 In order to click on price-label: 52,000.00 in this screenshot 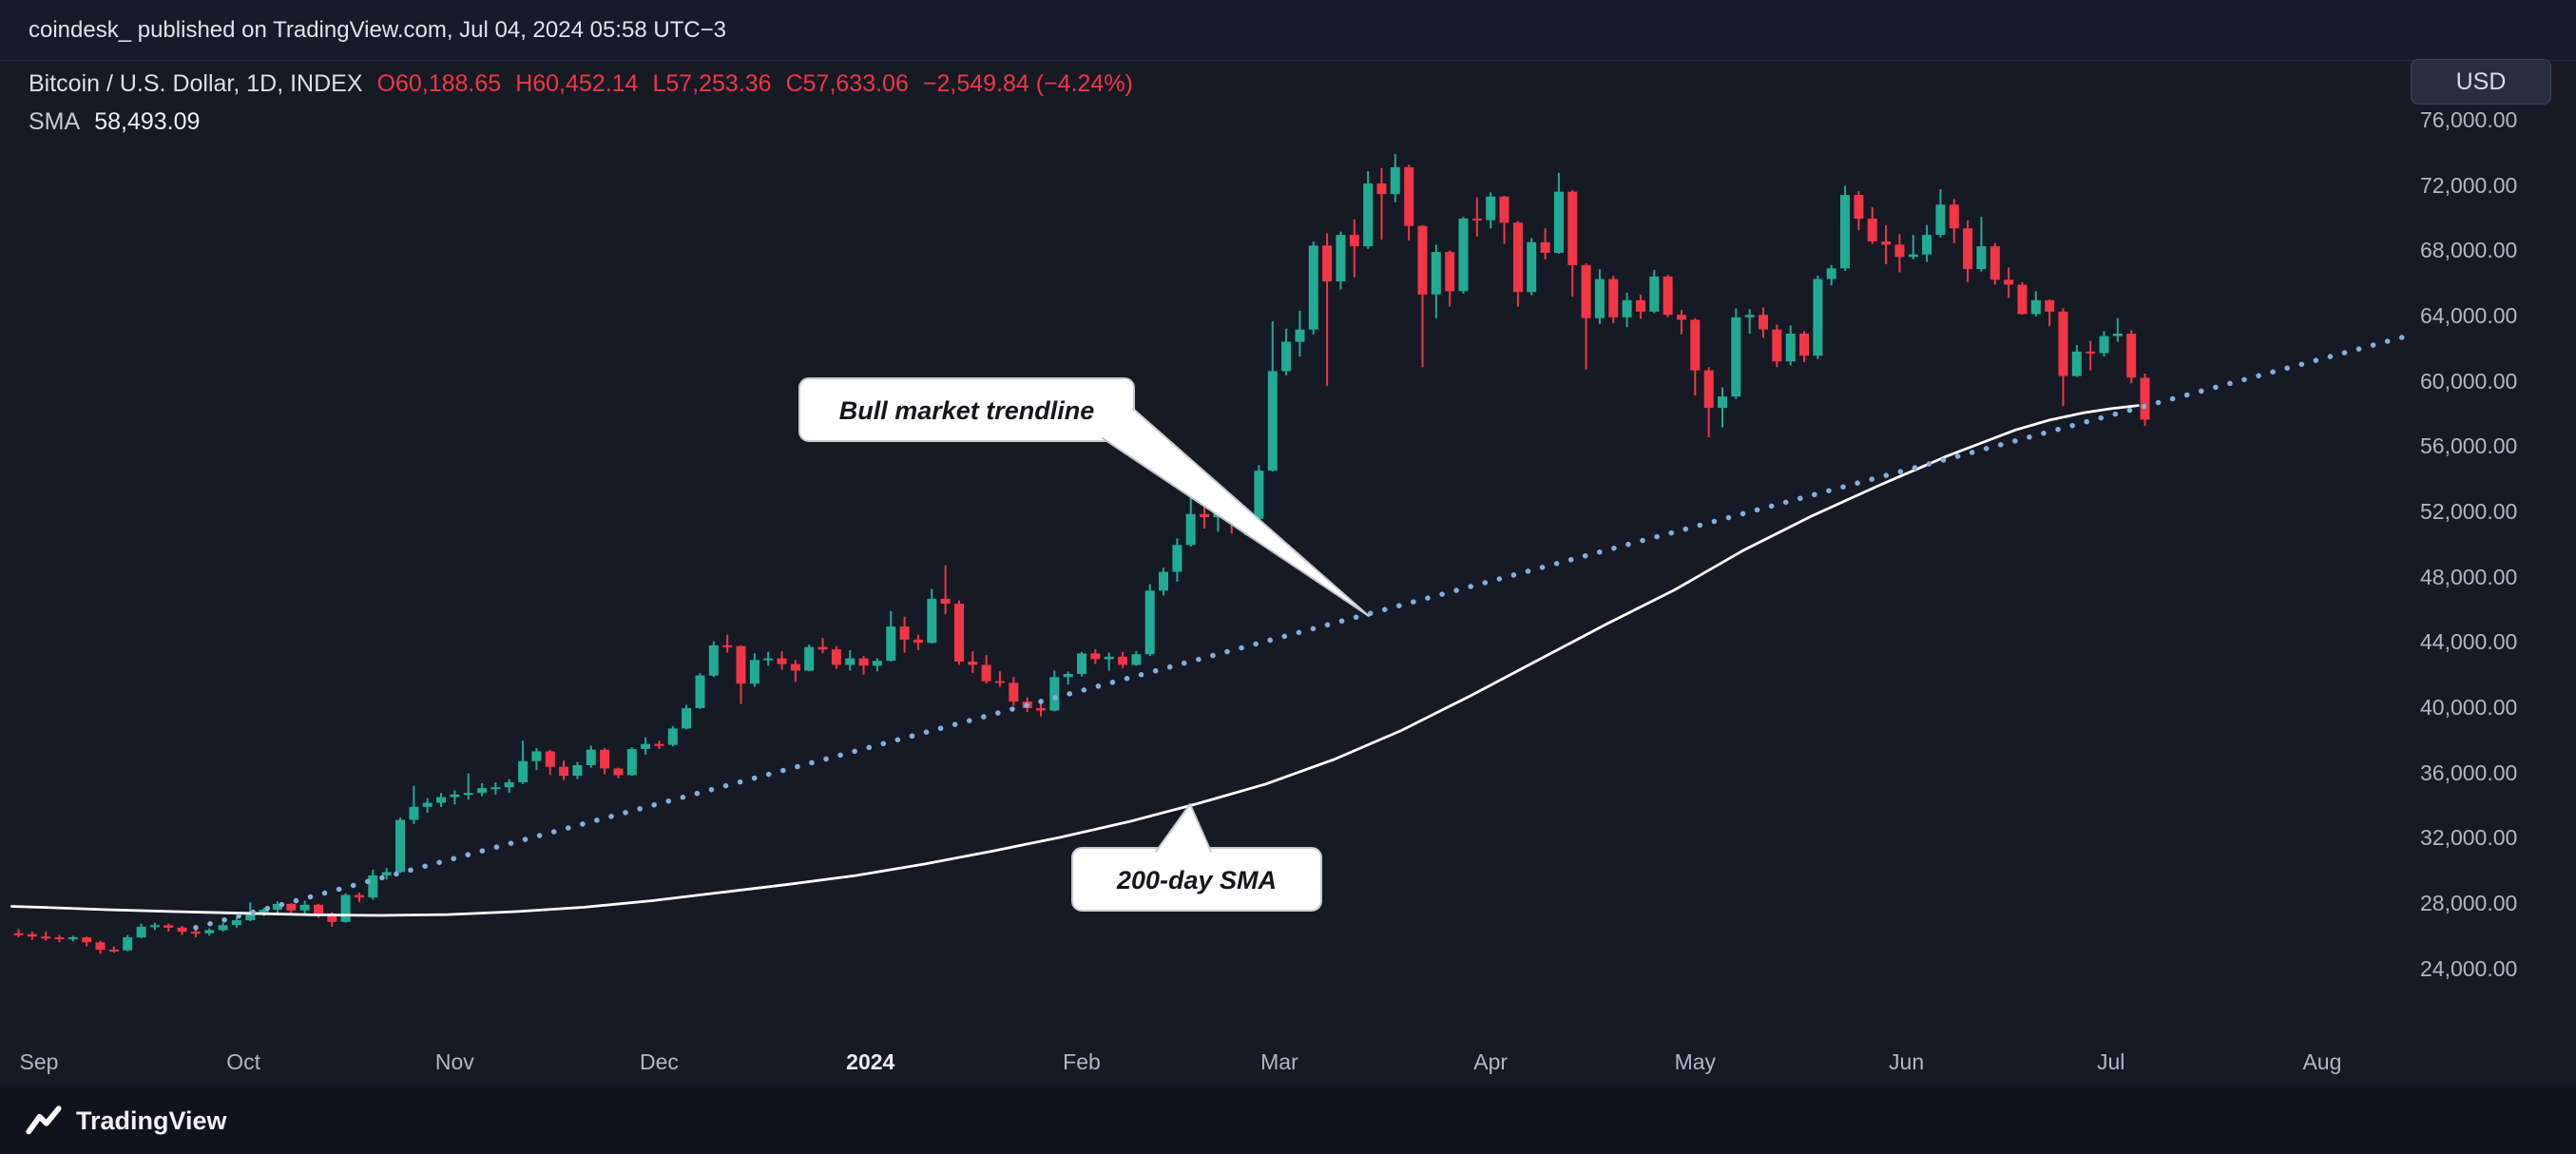, I will do `click(2469, 512)`.